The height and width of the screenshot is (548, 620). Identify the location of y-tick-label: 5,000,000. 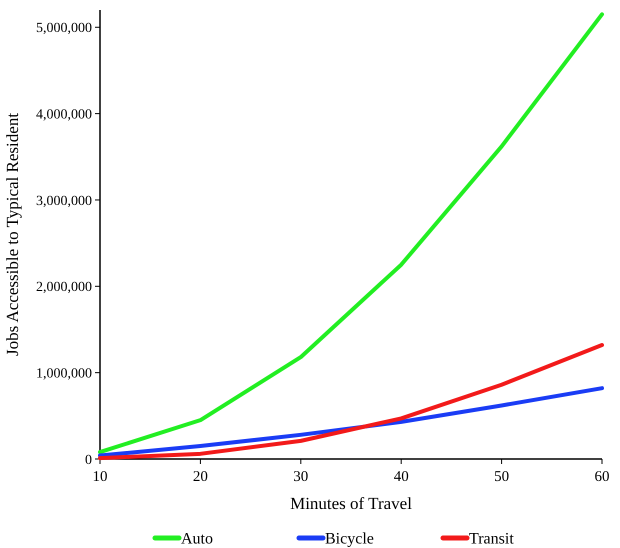
(64, 28).